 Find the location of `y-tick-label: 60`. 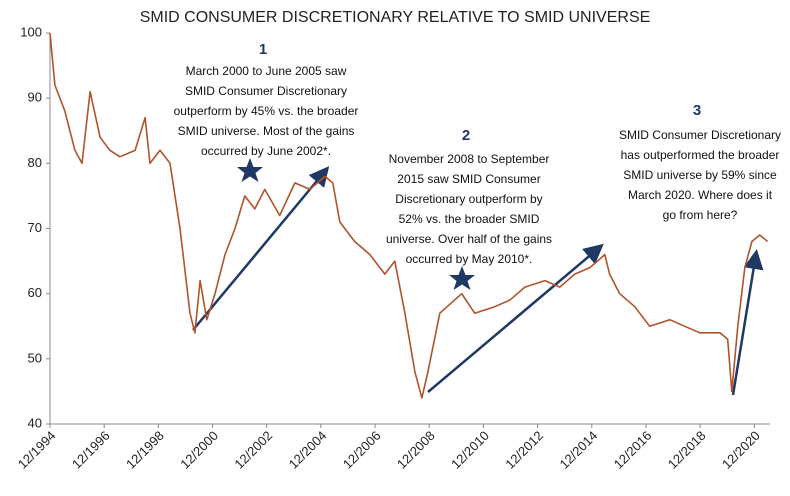

y-tick-label: 60 is located at coordinates (35, 292).